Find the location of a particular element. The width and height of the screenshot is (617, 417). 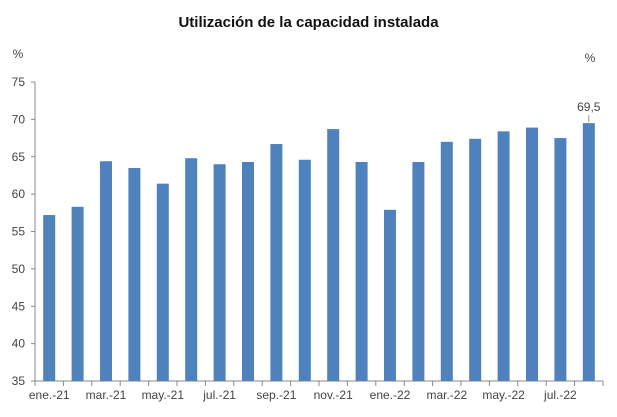

bar-jun.-22 is located at coordinates (532, 254).